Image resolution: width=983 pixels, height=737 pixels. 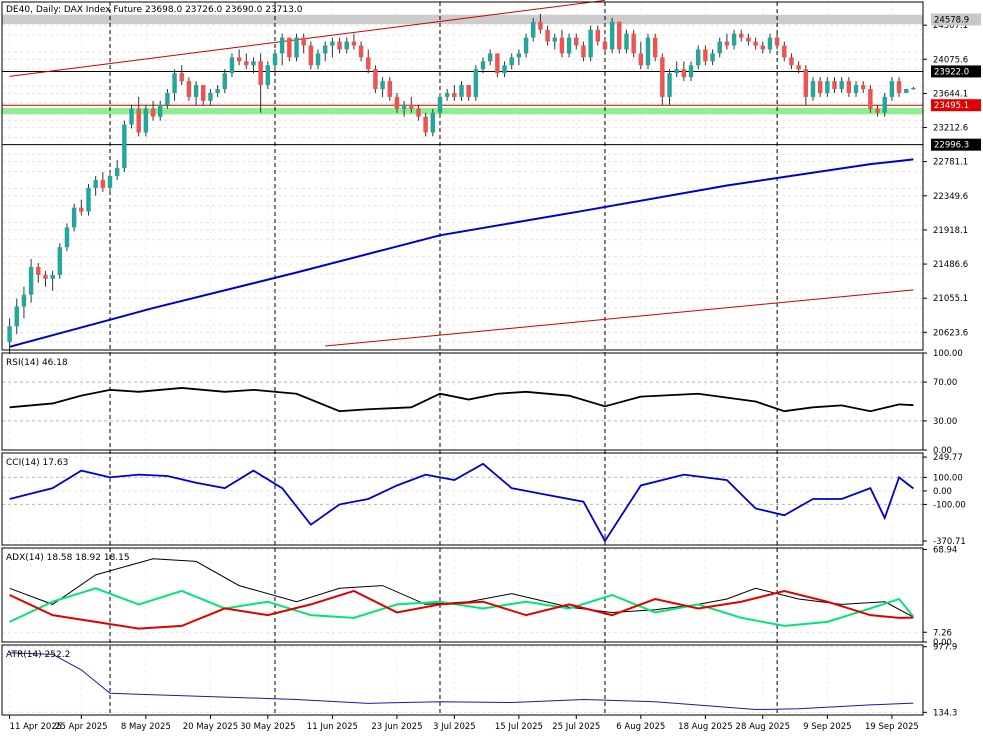 I want to click on x-axis-tick-label: 25 Jul 2025, so click(x=576, y=727).